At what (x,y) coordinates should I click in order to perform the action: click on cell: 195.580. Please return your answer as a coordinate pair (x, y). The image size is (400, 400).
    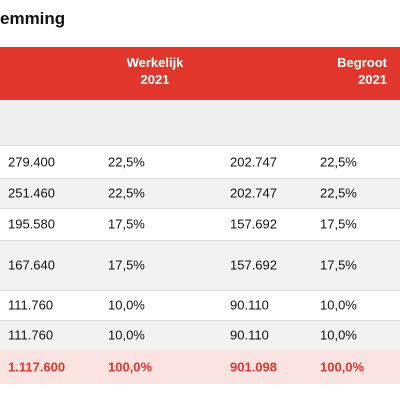
    Looking at the image, I should click on (31, 224).